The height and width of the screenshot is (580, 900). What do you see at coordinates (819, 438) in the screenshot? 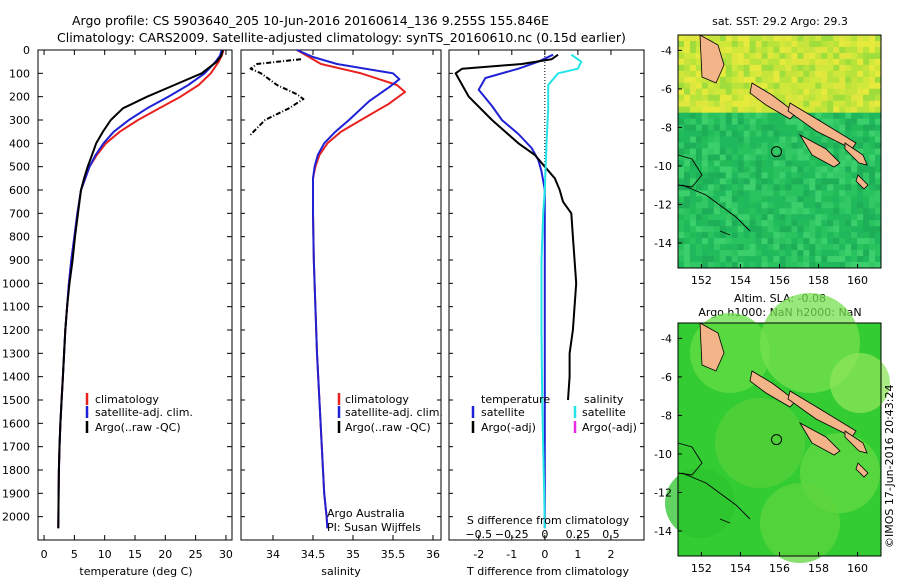
I see `land-island` at bounding box center [819, 438].